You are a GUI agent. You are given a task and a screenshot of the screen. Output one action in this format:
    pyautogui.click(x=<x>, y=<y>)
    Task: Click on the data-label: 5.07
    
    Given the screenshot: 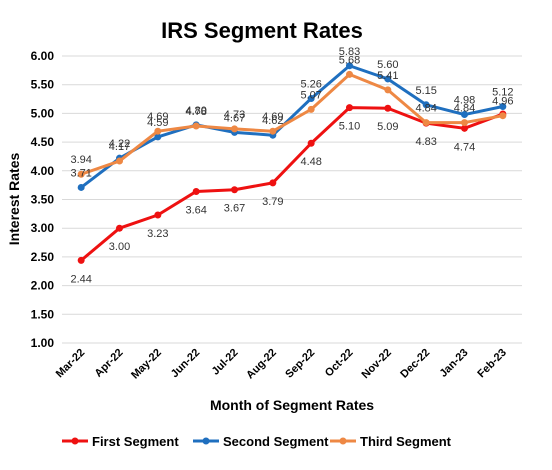 What is the action you would take?
    pyautogui.click(x=310, y=95)
    